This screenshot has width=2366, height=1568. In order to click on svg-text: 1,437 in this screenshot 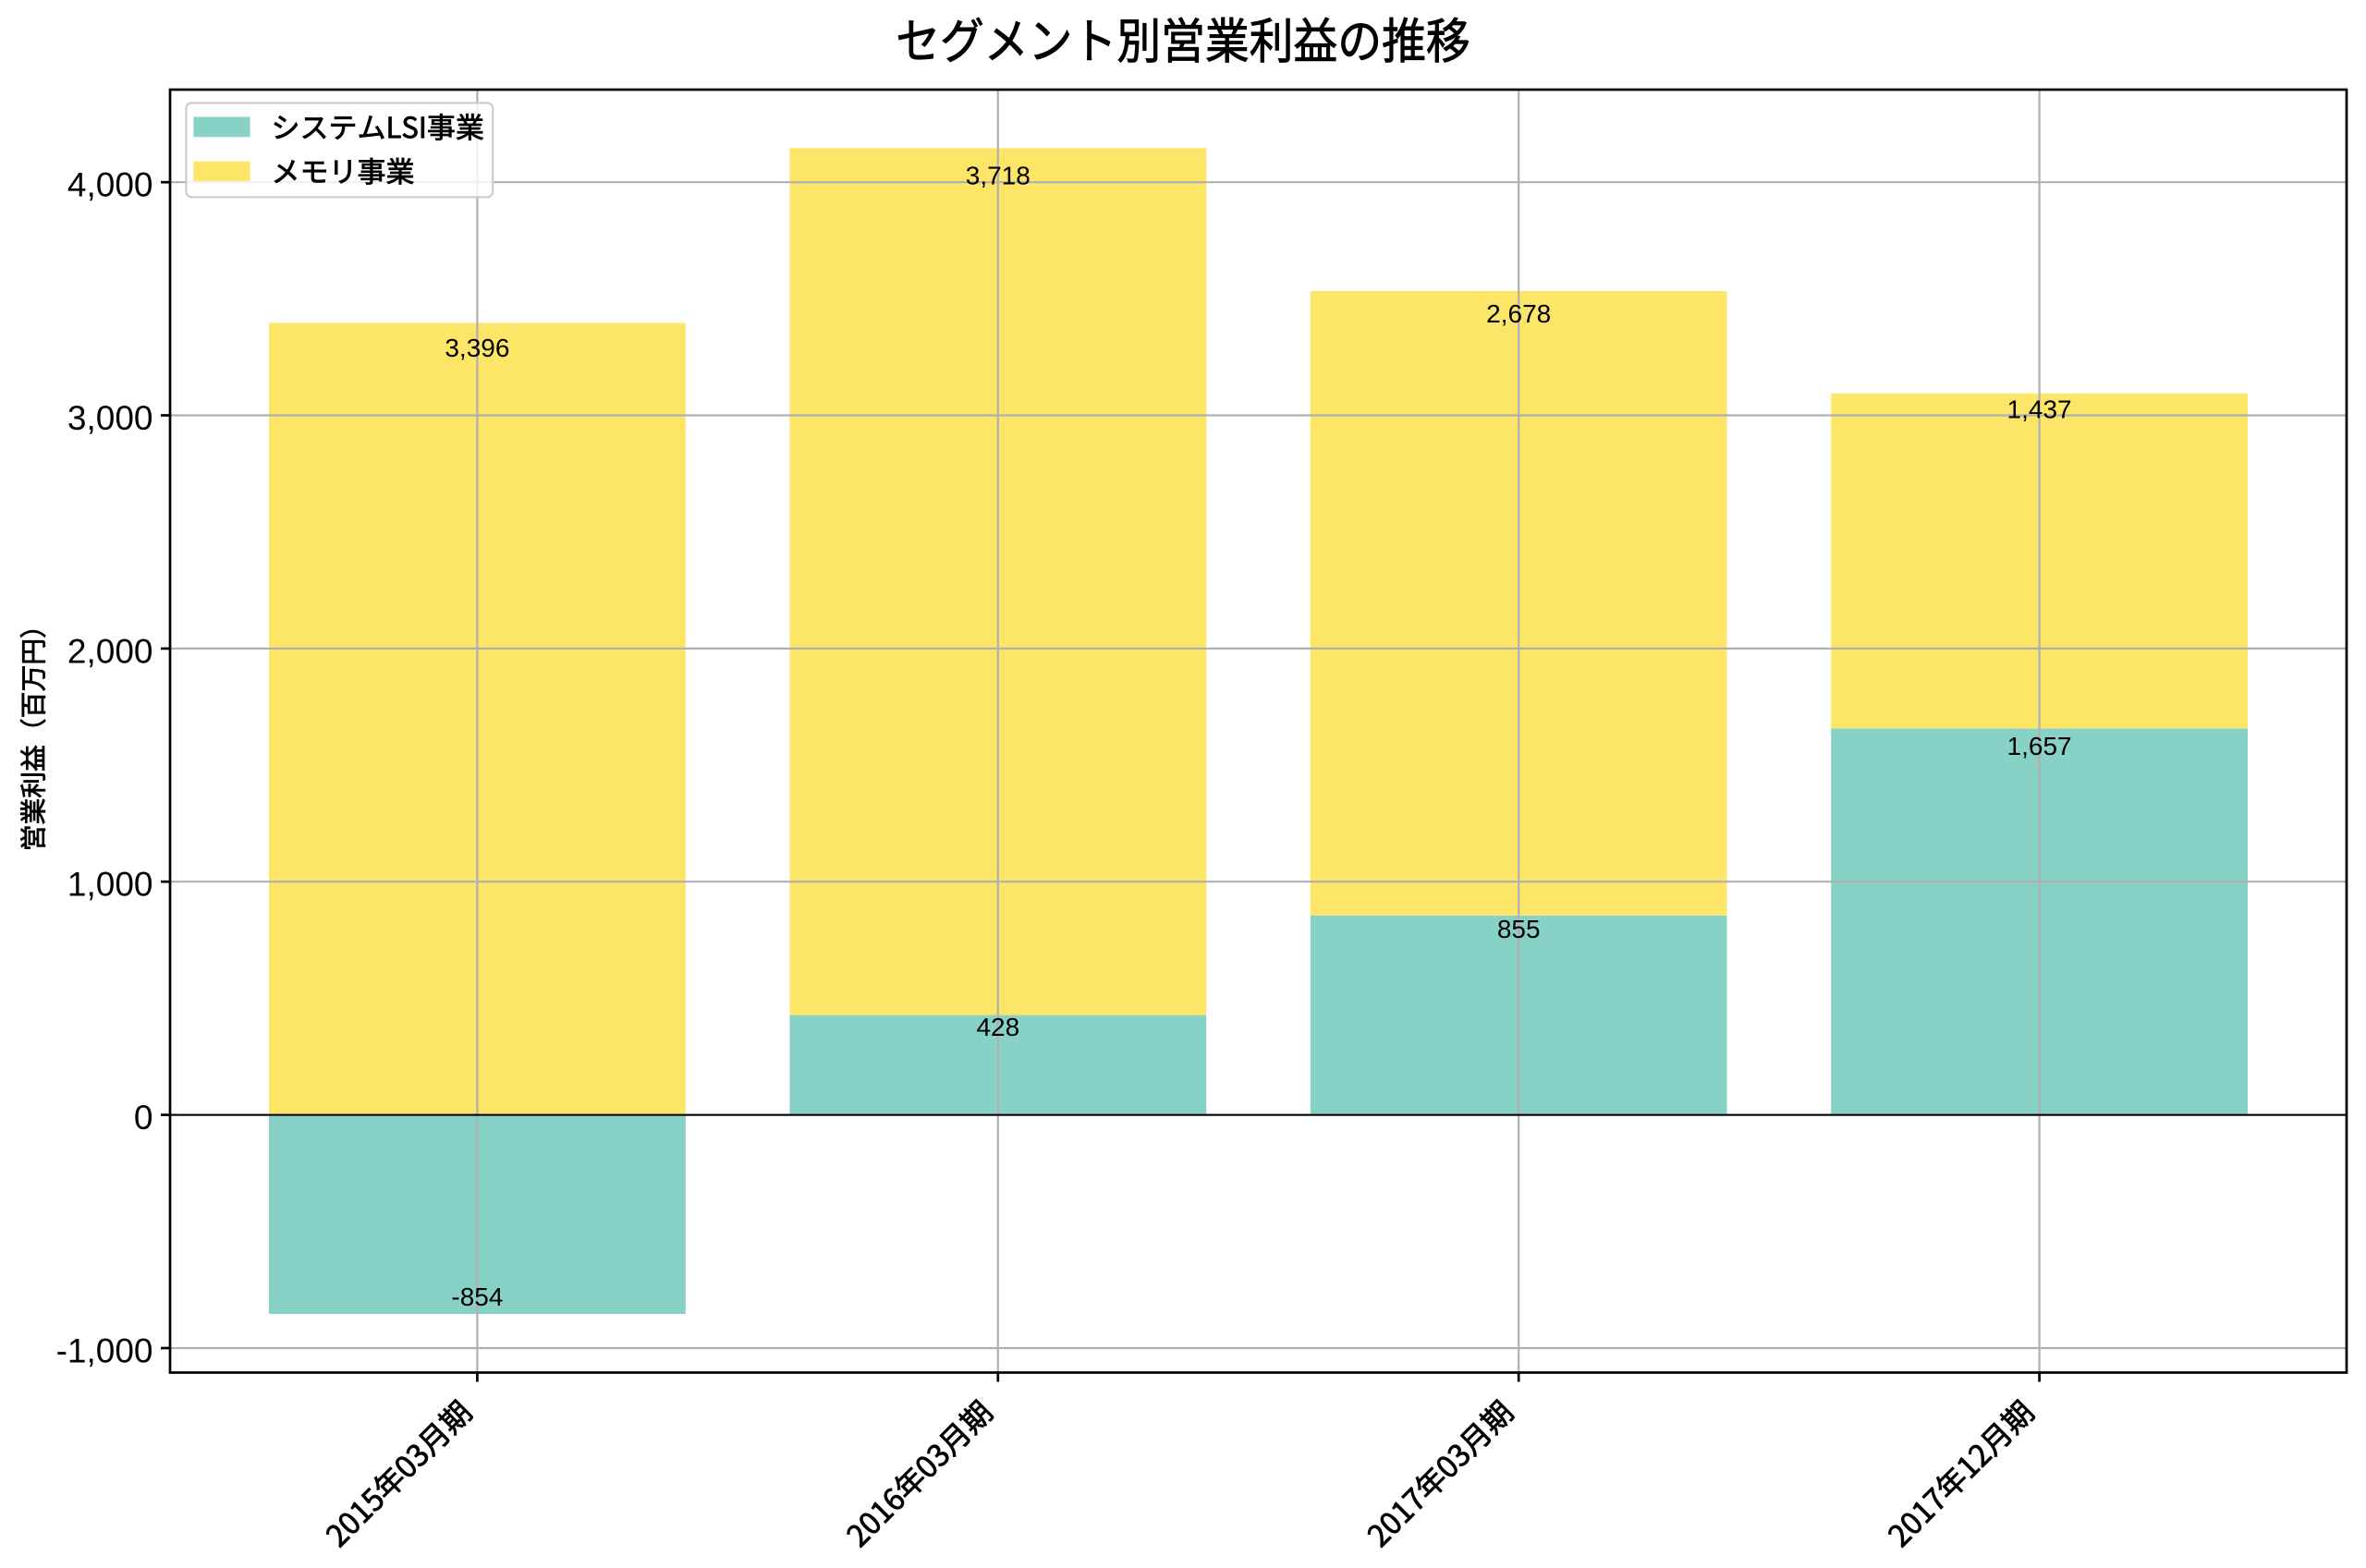, I will do `click(2040, 409)`.